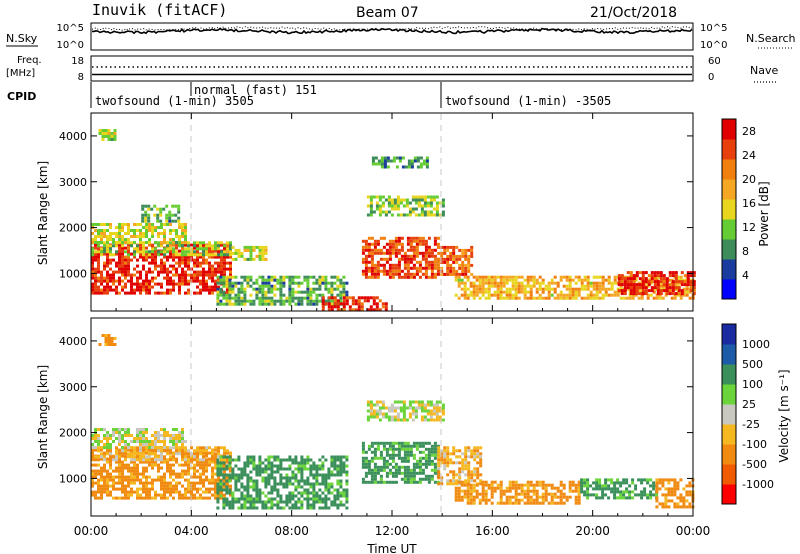 The height and width of the screenshot is (554, 800). What do you see at coordinates (729, 229) in the screenshot?
I see `power-colorbar-swatch` at bounding box center [729, 229].